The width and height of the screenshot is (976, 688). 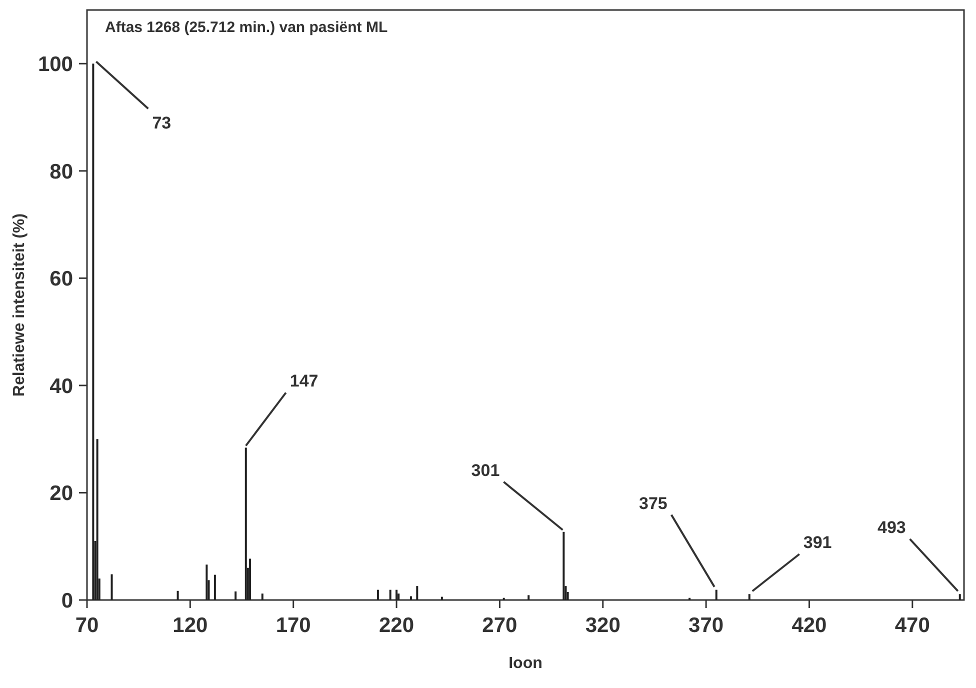 What do you see at coordinates (87, 625) in the screenshot?
I see `x-tick-label: 70` at bounding box center [87, 625].